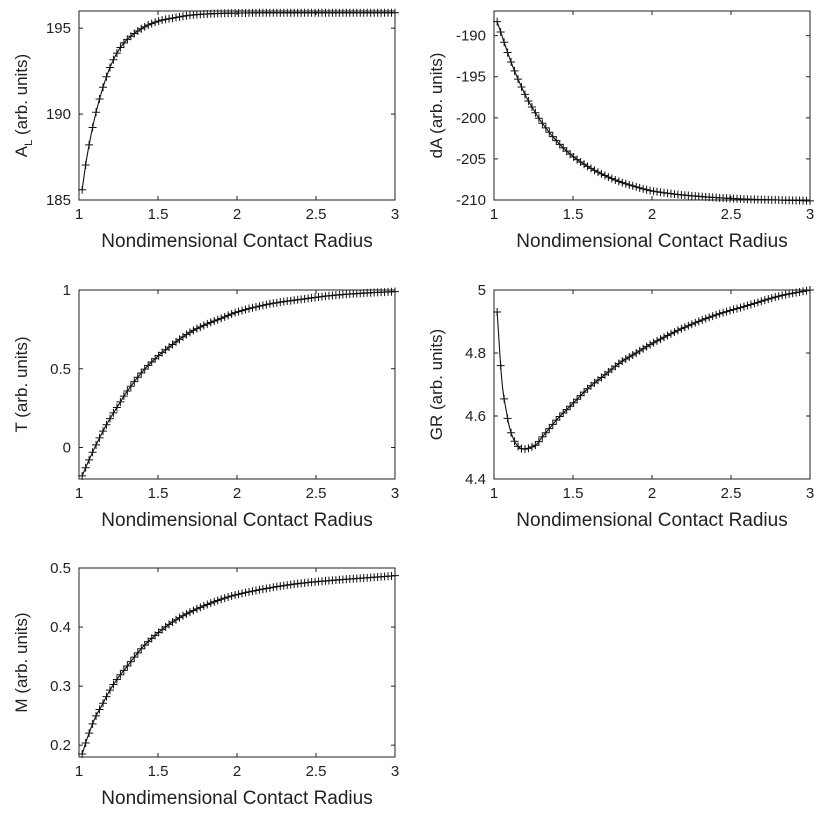  Describe the element at coordinates (67, 448) in the screenshot. I see `y-tick-label: 0` at that location.